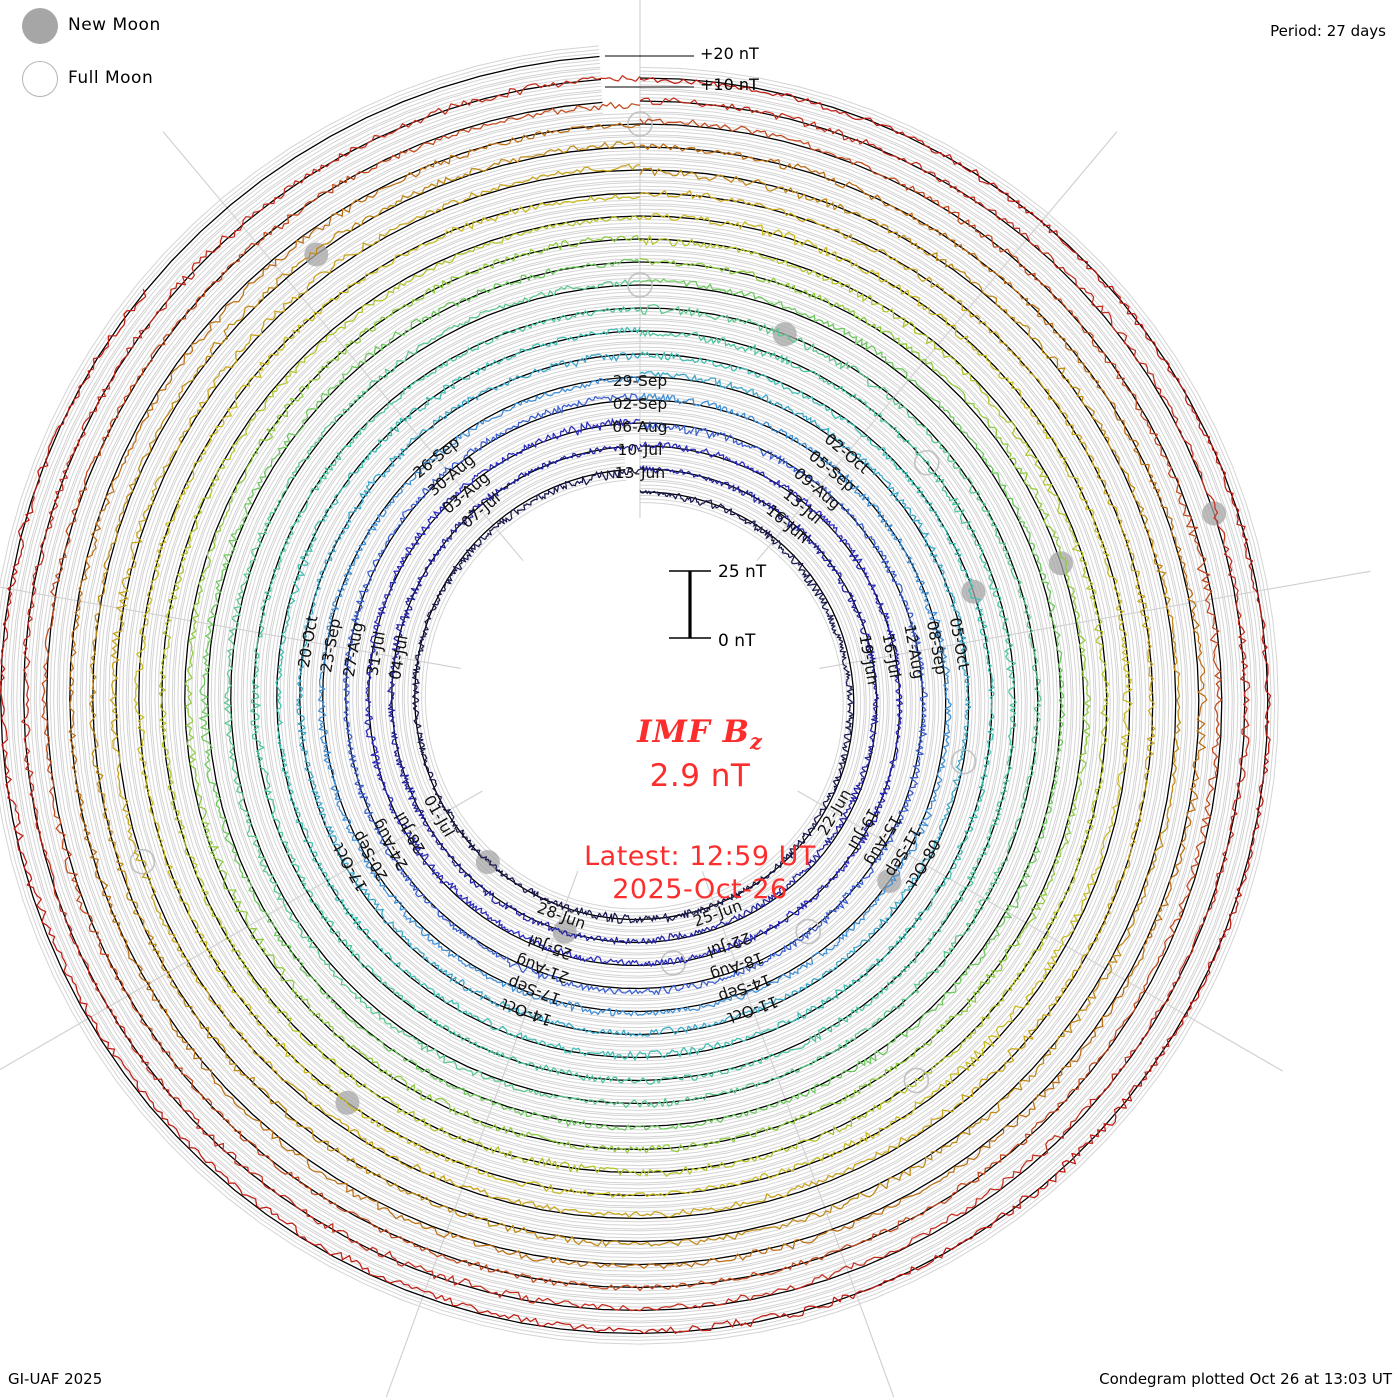 Image resolution: width=1400 pixels, height=1400 pixels. What do you see at coordinates (640, 381) in the screenshot?
I see `date-label: 29-Sep` at bounding box center [640, 381].